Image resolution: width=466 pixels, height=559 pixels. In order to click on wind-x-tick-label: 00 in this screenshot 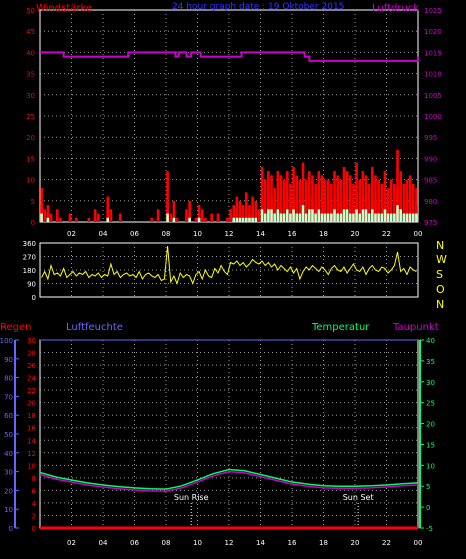, I will do `click(418, 234)`.